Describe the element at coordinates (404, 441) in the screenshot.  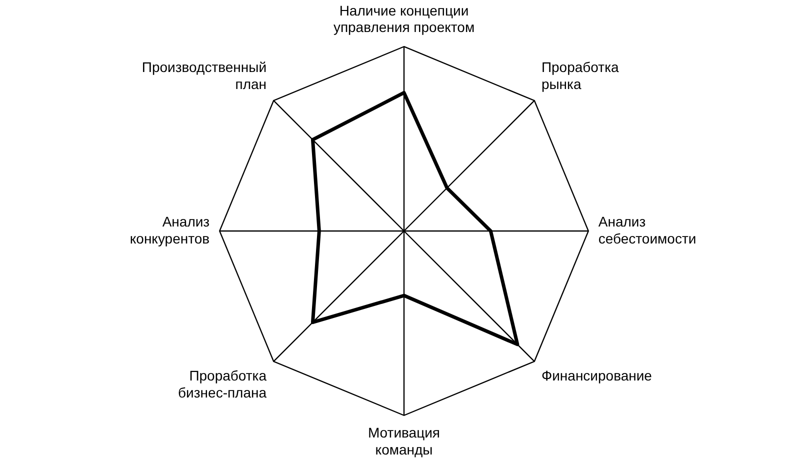
I see `spoke-label: Мотивация команды` at that location.